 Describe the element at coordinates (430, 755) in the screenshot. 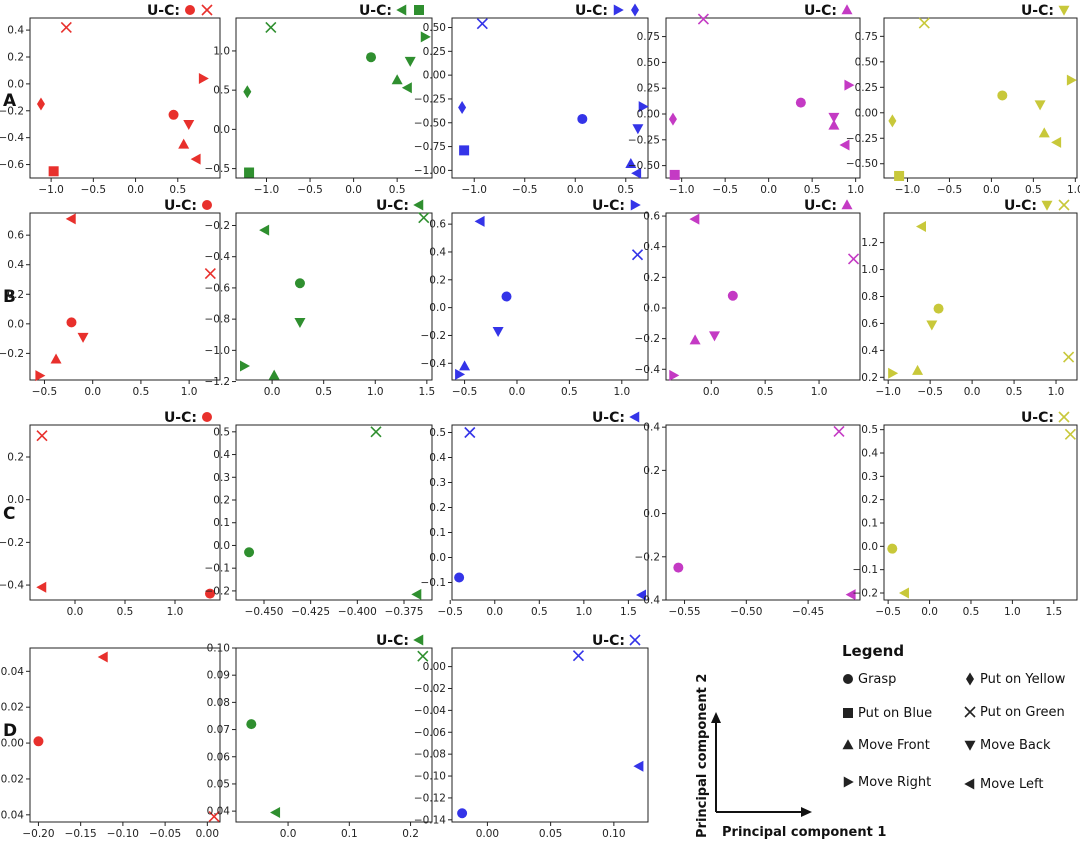

I see `y-tick-label: −0.08` at that location.